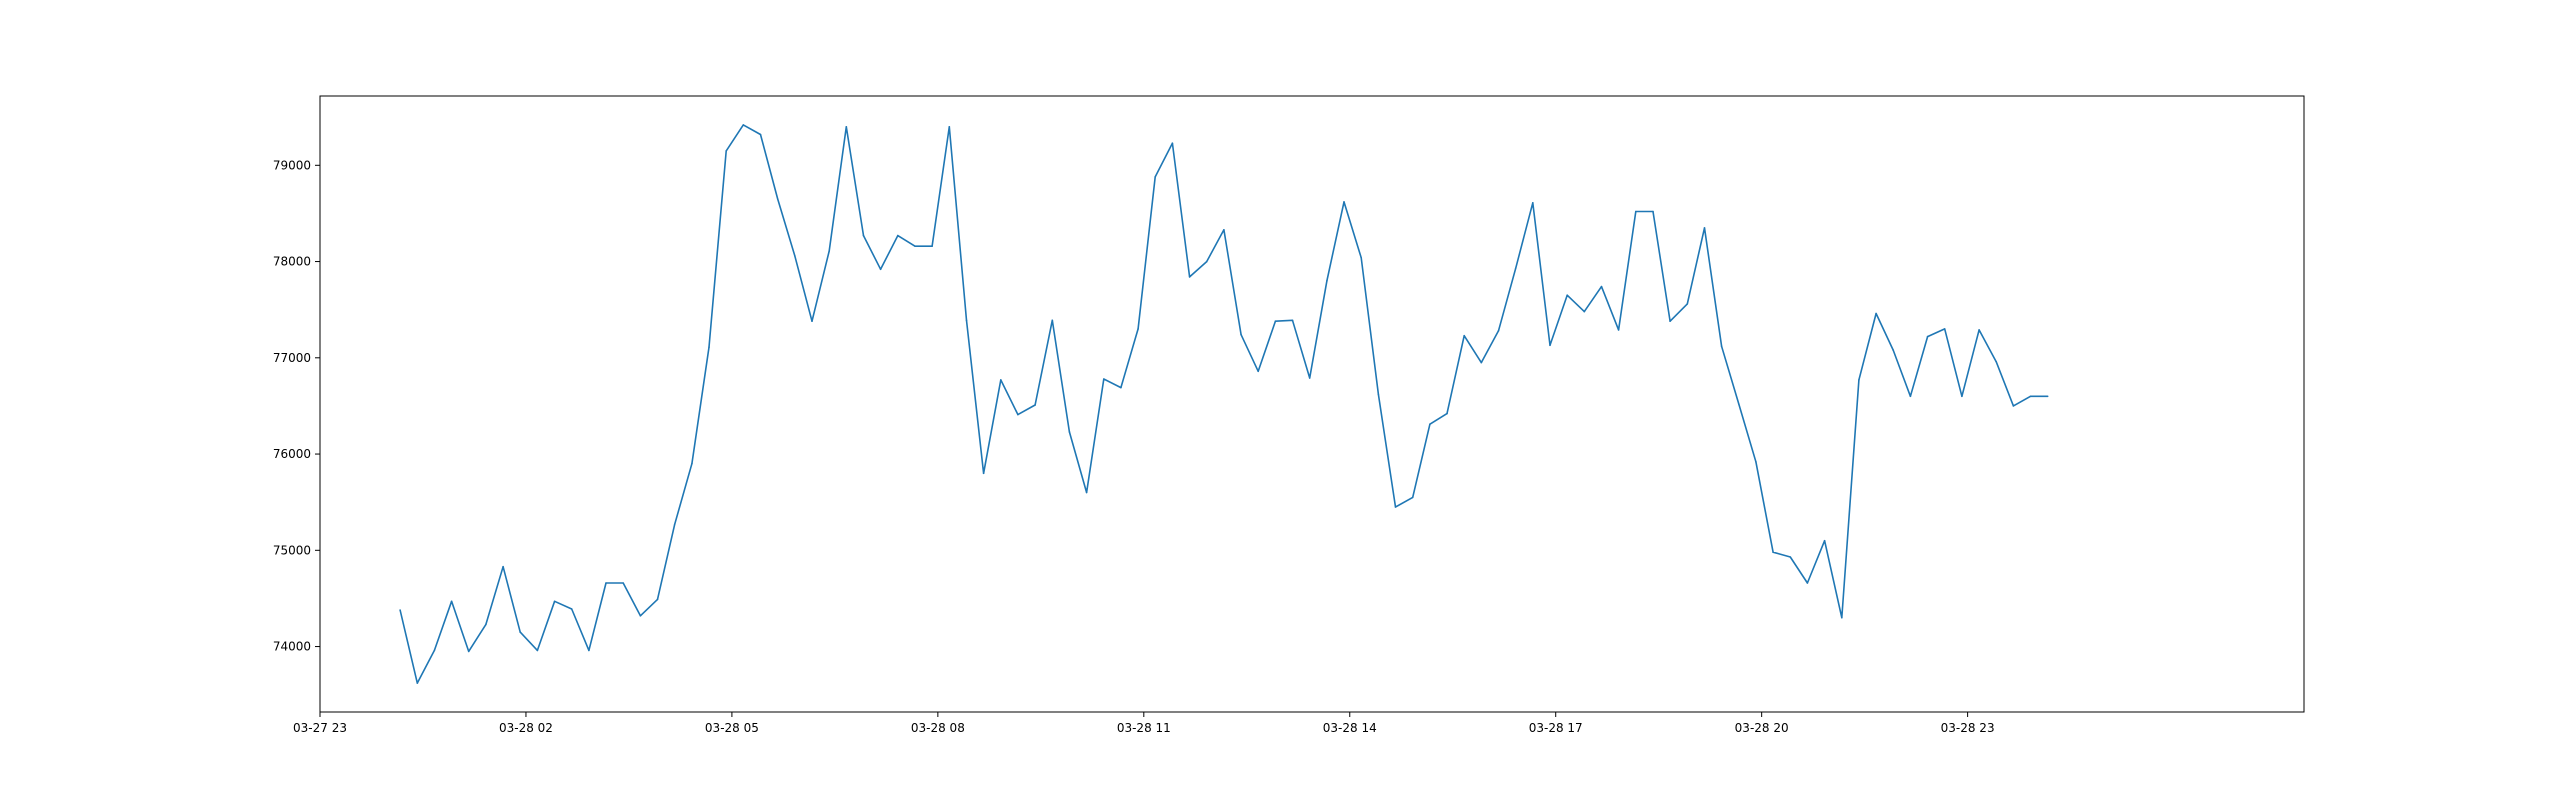 This screenshot has height=800, width=2560. What do you see at coordinates (1556, 728) in the screenshot?
I see `x-tick-label: 03-28 17` at bounding box center [1556, 728].